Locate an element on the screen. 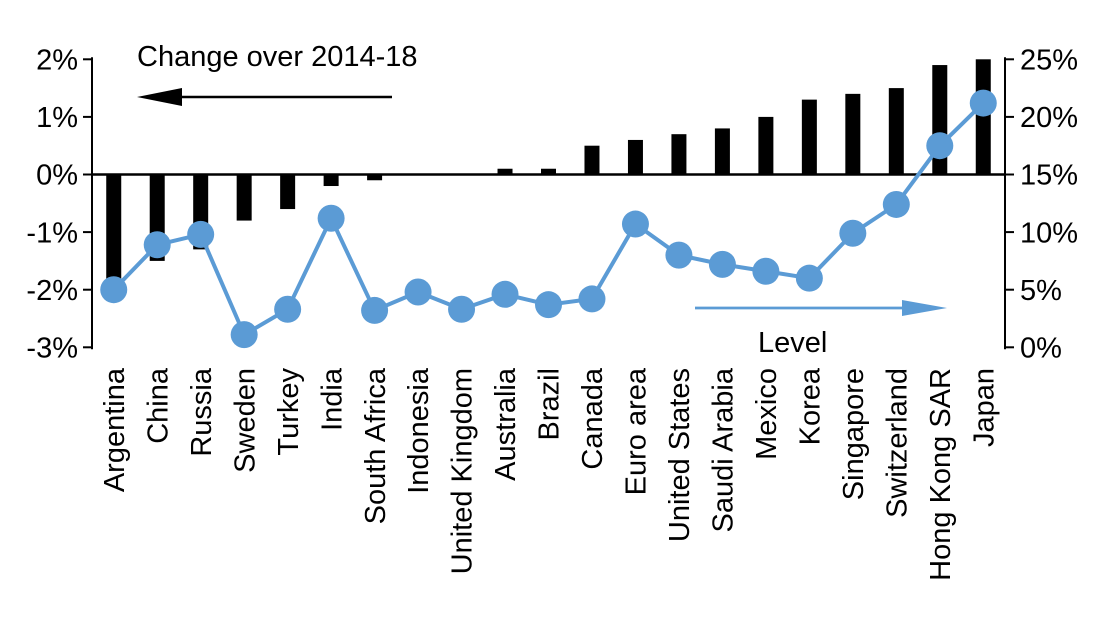  left-axis-tick-label: 2% is located at coordinates (57, 60).